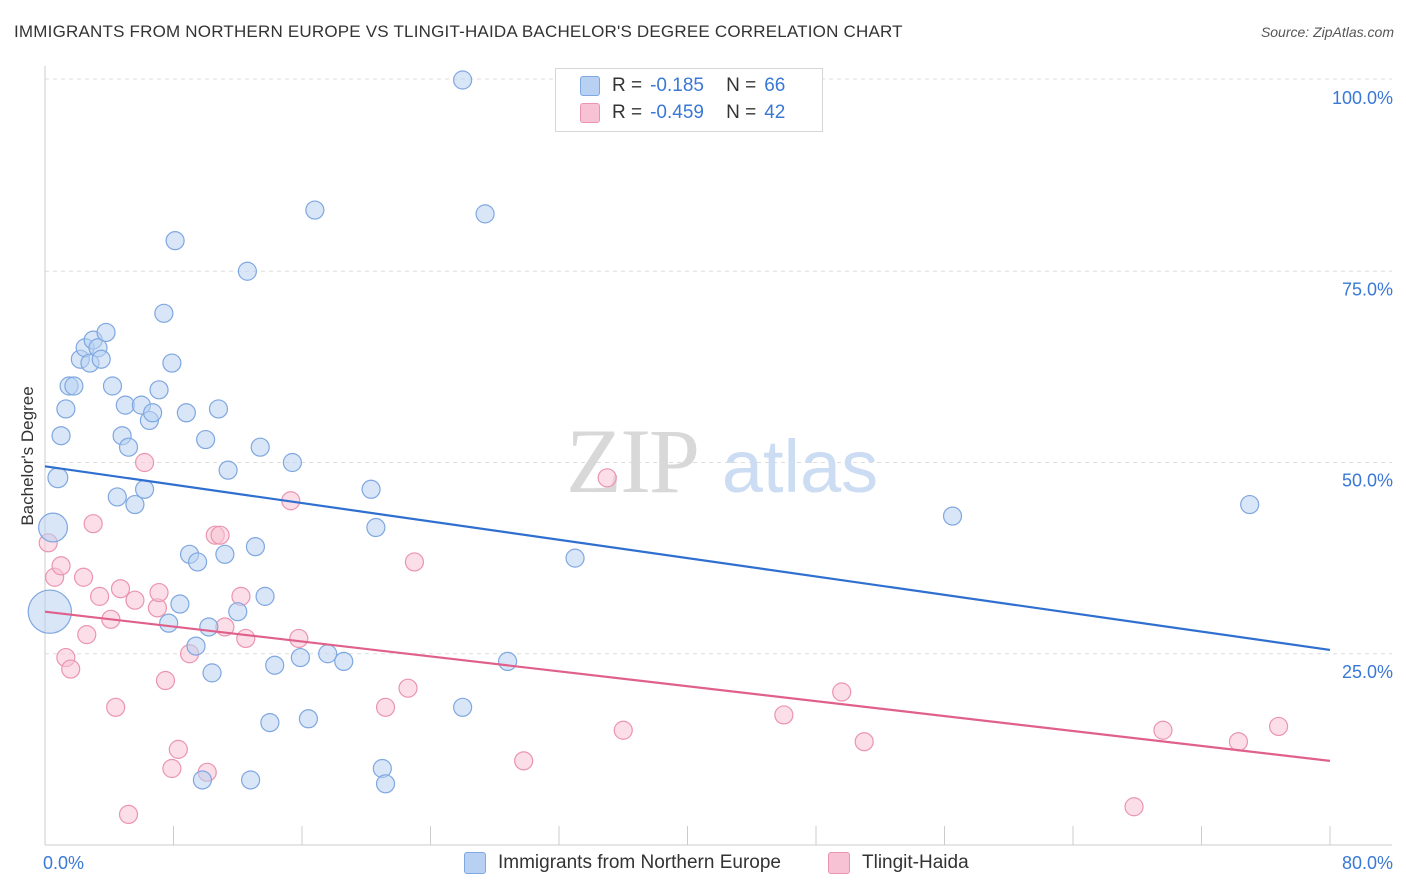 This screenshot has width=1406, height=892. What do you see at coordinates (775, 85) in the screenshot?
I see `n-value: 66` at bounding box center [775, 85].